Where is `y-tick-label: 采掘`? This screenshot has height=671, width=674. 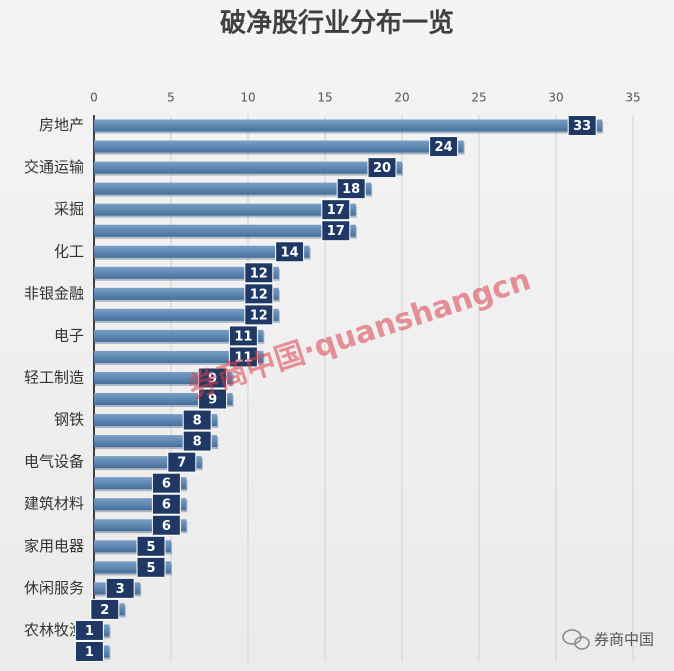
y-tick-label: 采掘 is located at coordinates (69, 209).